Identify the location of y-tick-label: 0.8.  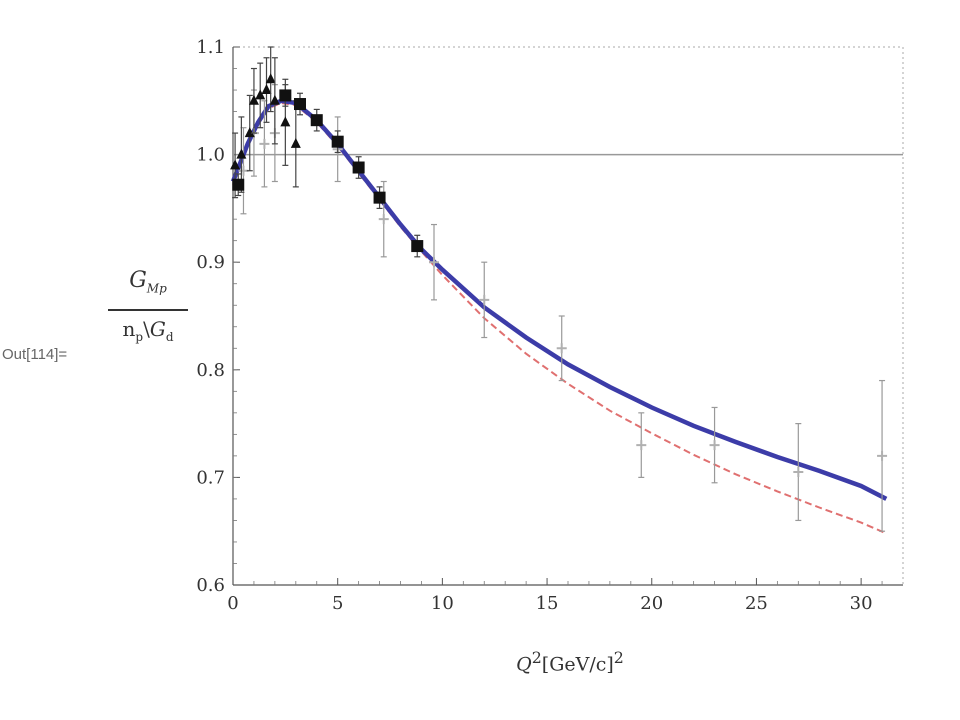
(210, 370).